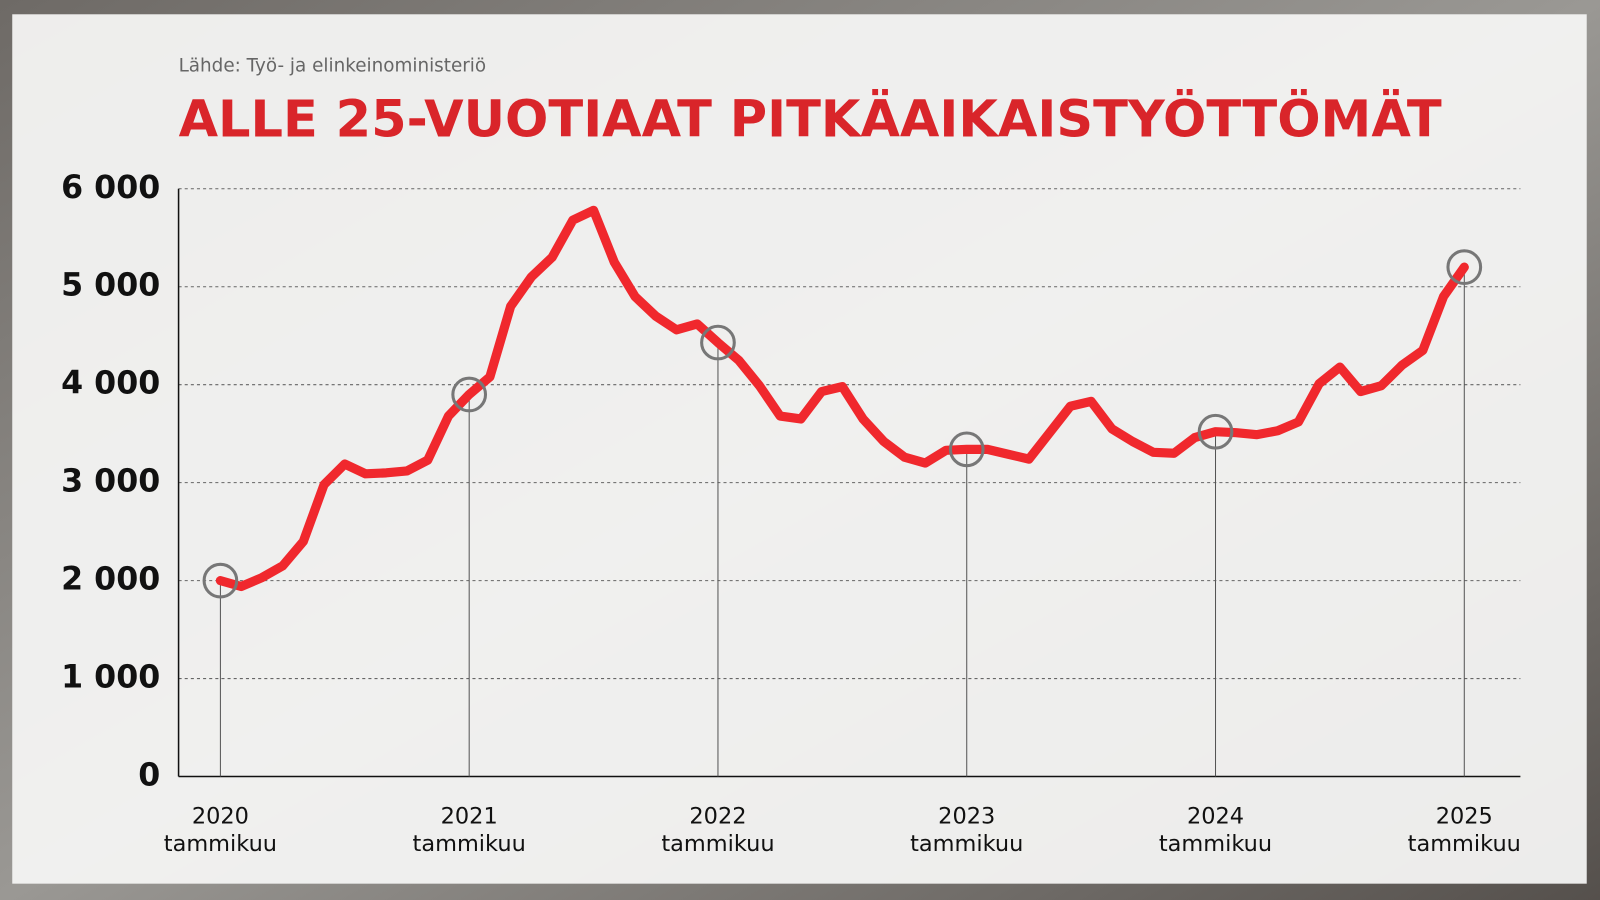 The height and width of the screenshot is (900, 1600). I want to click on x-tick-label: 2025 tammikuu, so click(1464, 830).